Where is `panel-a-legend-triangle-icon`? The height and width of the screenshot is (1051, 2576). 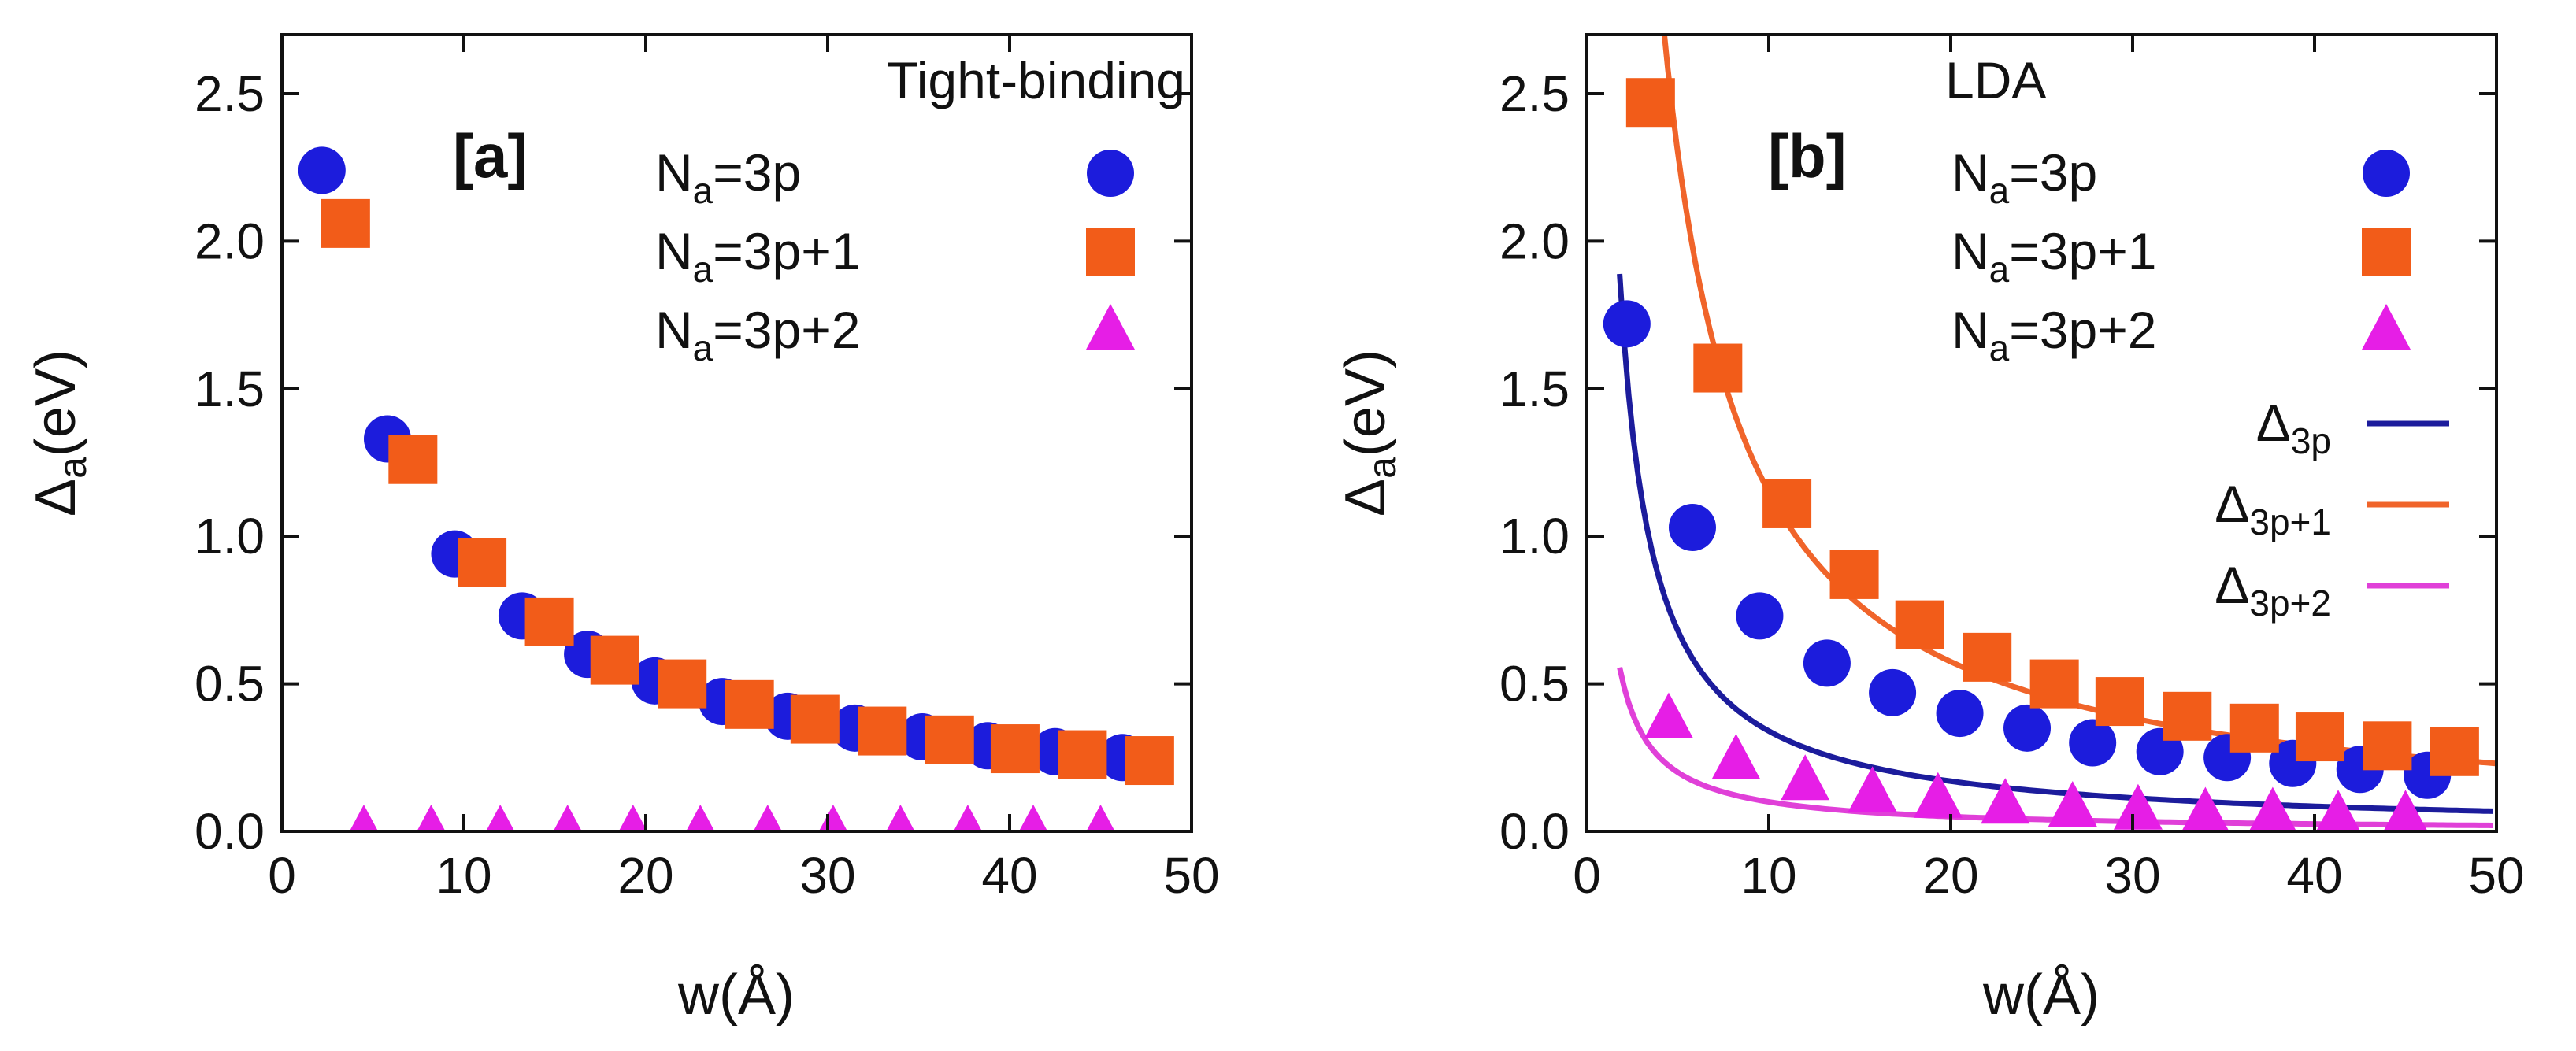
panel-a-legend-triangle-icon is located at coordinates (1110, 327).